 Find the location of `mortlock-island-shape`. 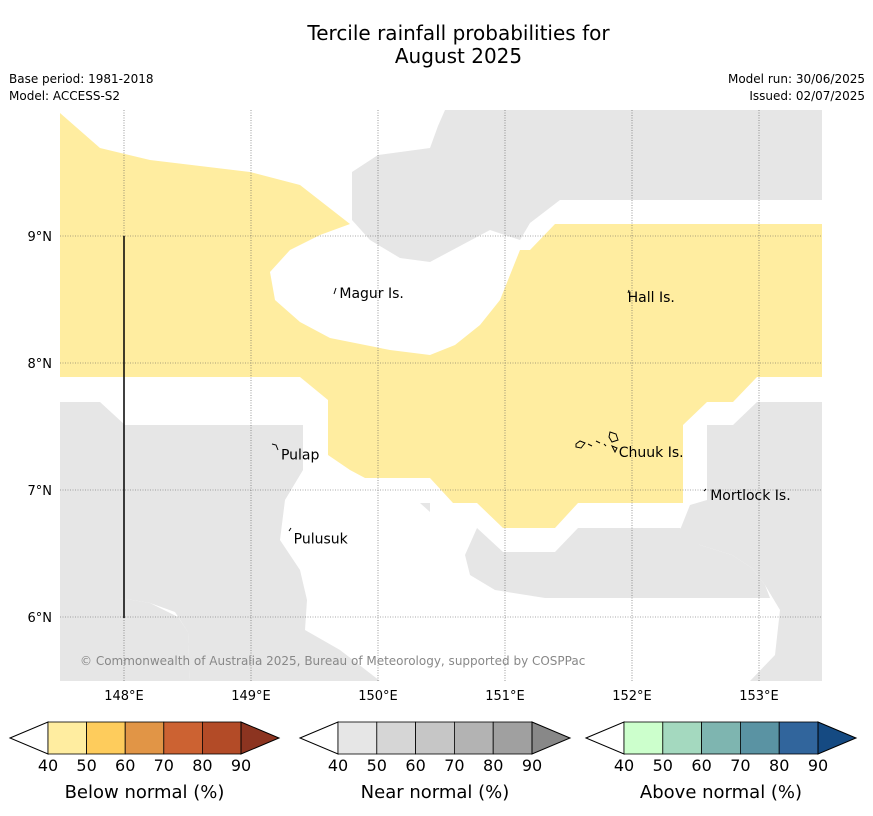

mortlock-island-shape is located at coordinates (705, 490).